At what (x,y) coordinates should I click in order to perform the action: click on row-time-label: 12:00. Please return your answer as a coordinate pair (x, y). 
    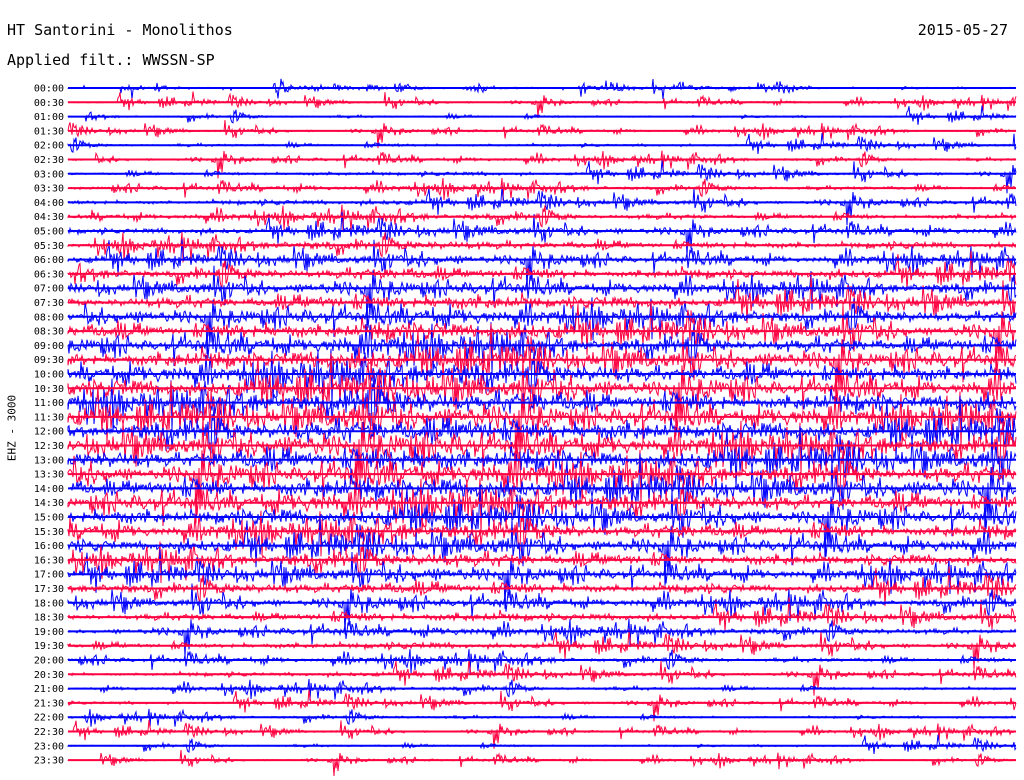
    Looking at the image, I should click on (49, 432).